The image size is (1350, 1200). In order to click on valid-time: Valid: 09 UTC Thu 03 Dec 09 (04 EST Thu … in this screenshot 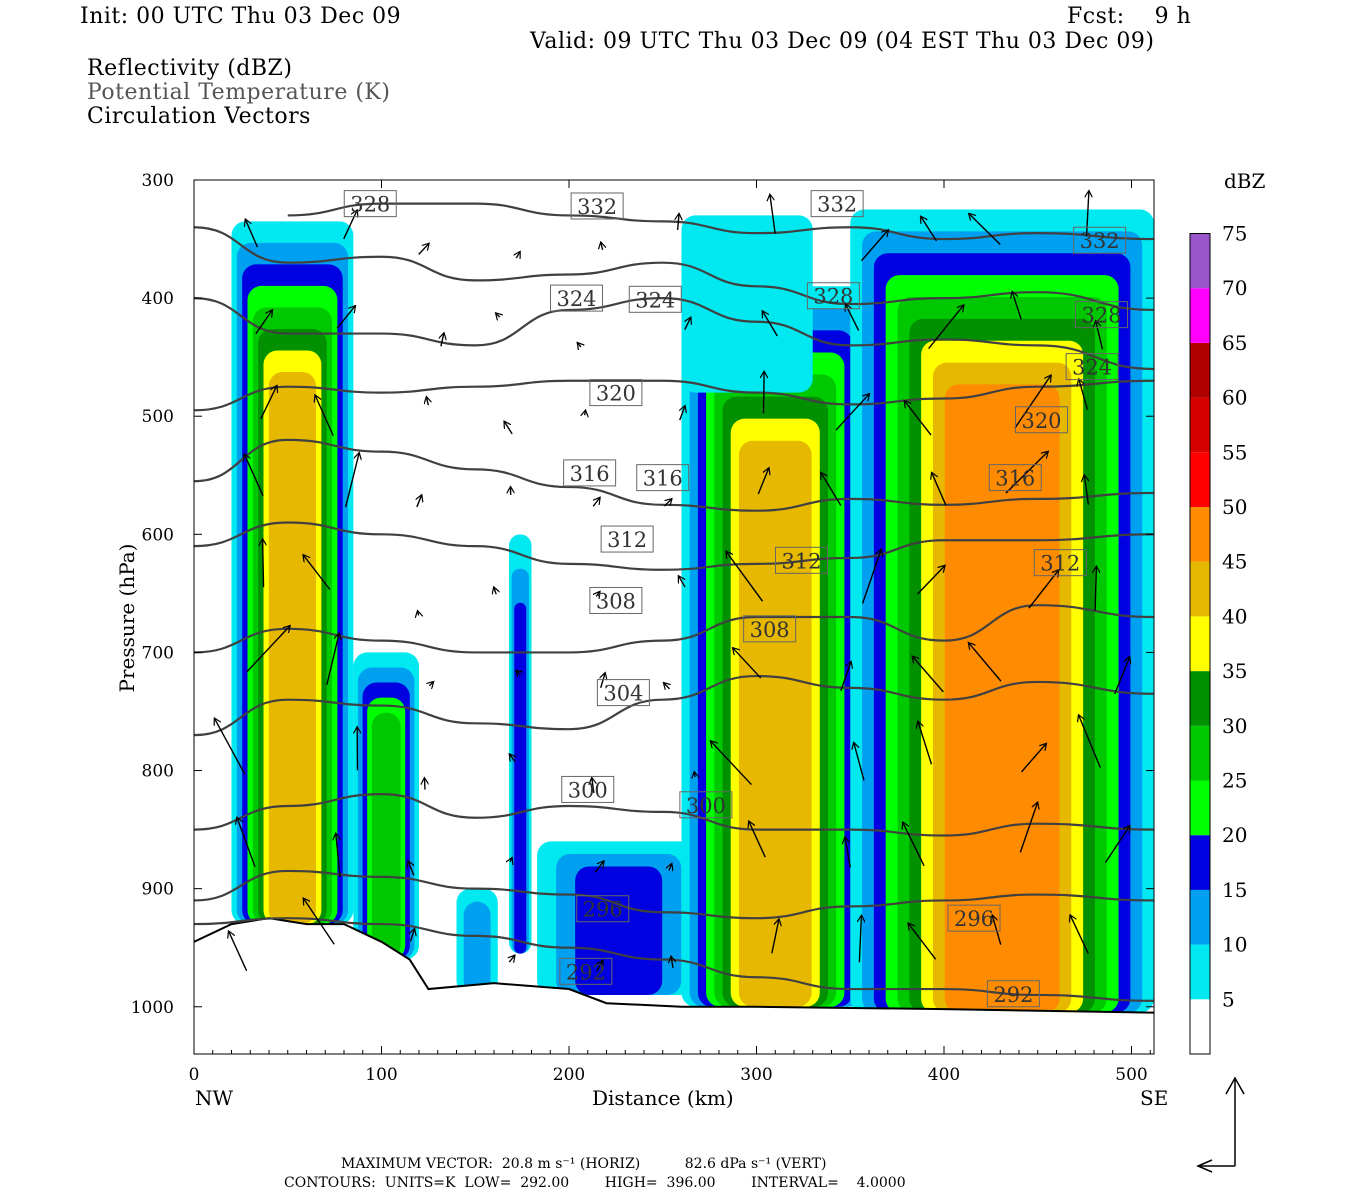, I will do `click(842, 41)`.